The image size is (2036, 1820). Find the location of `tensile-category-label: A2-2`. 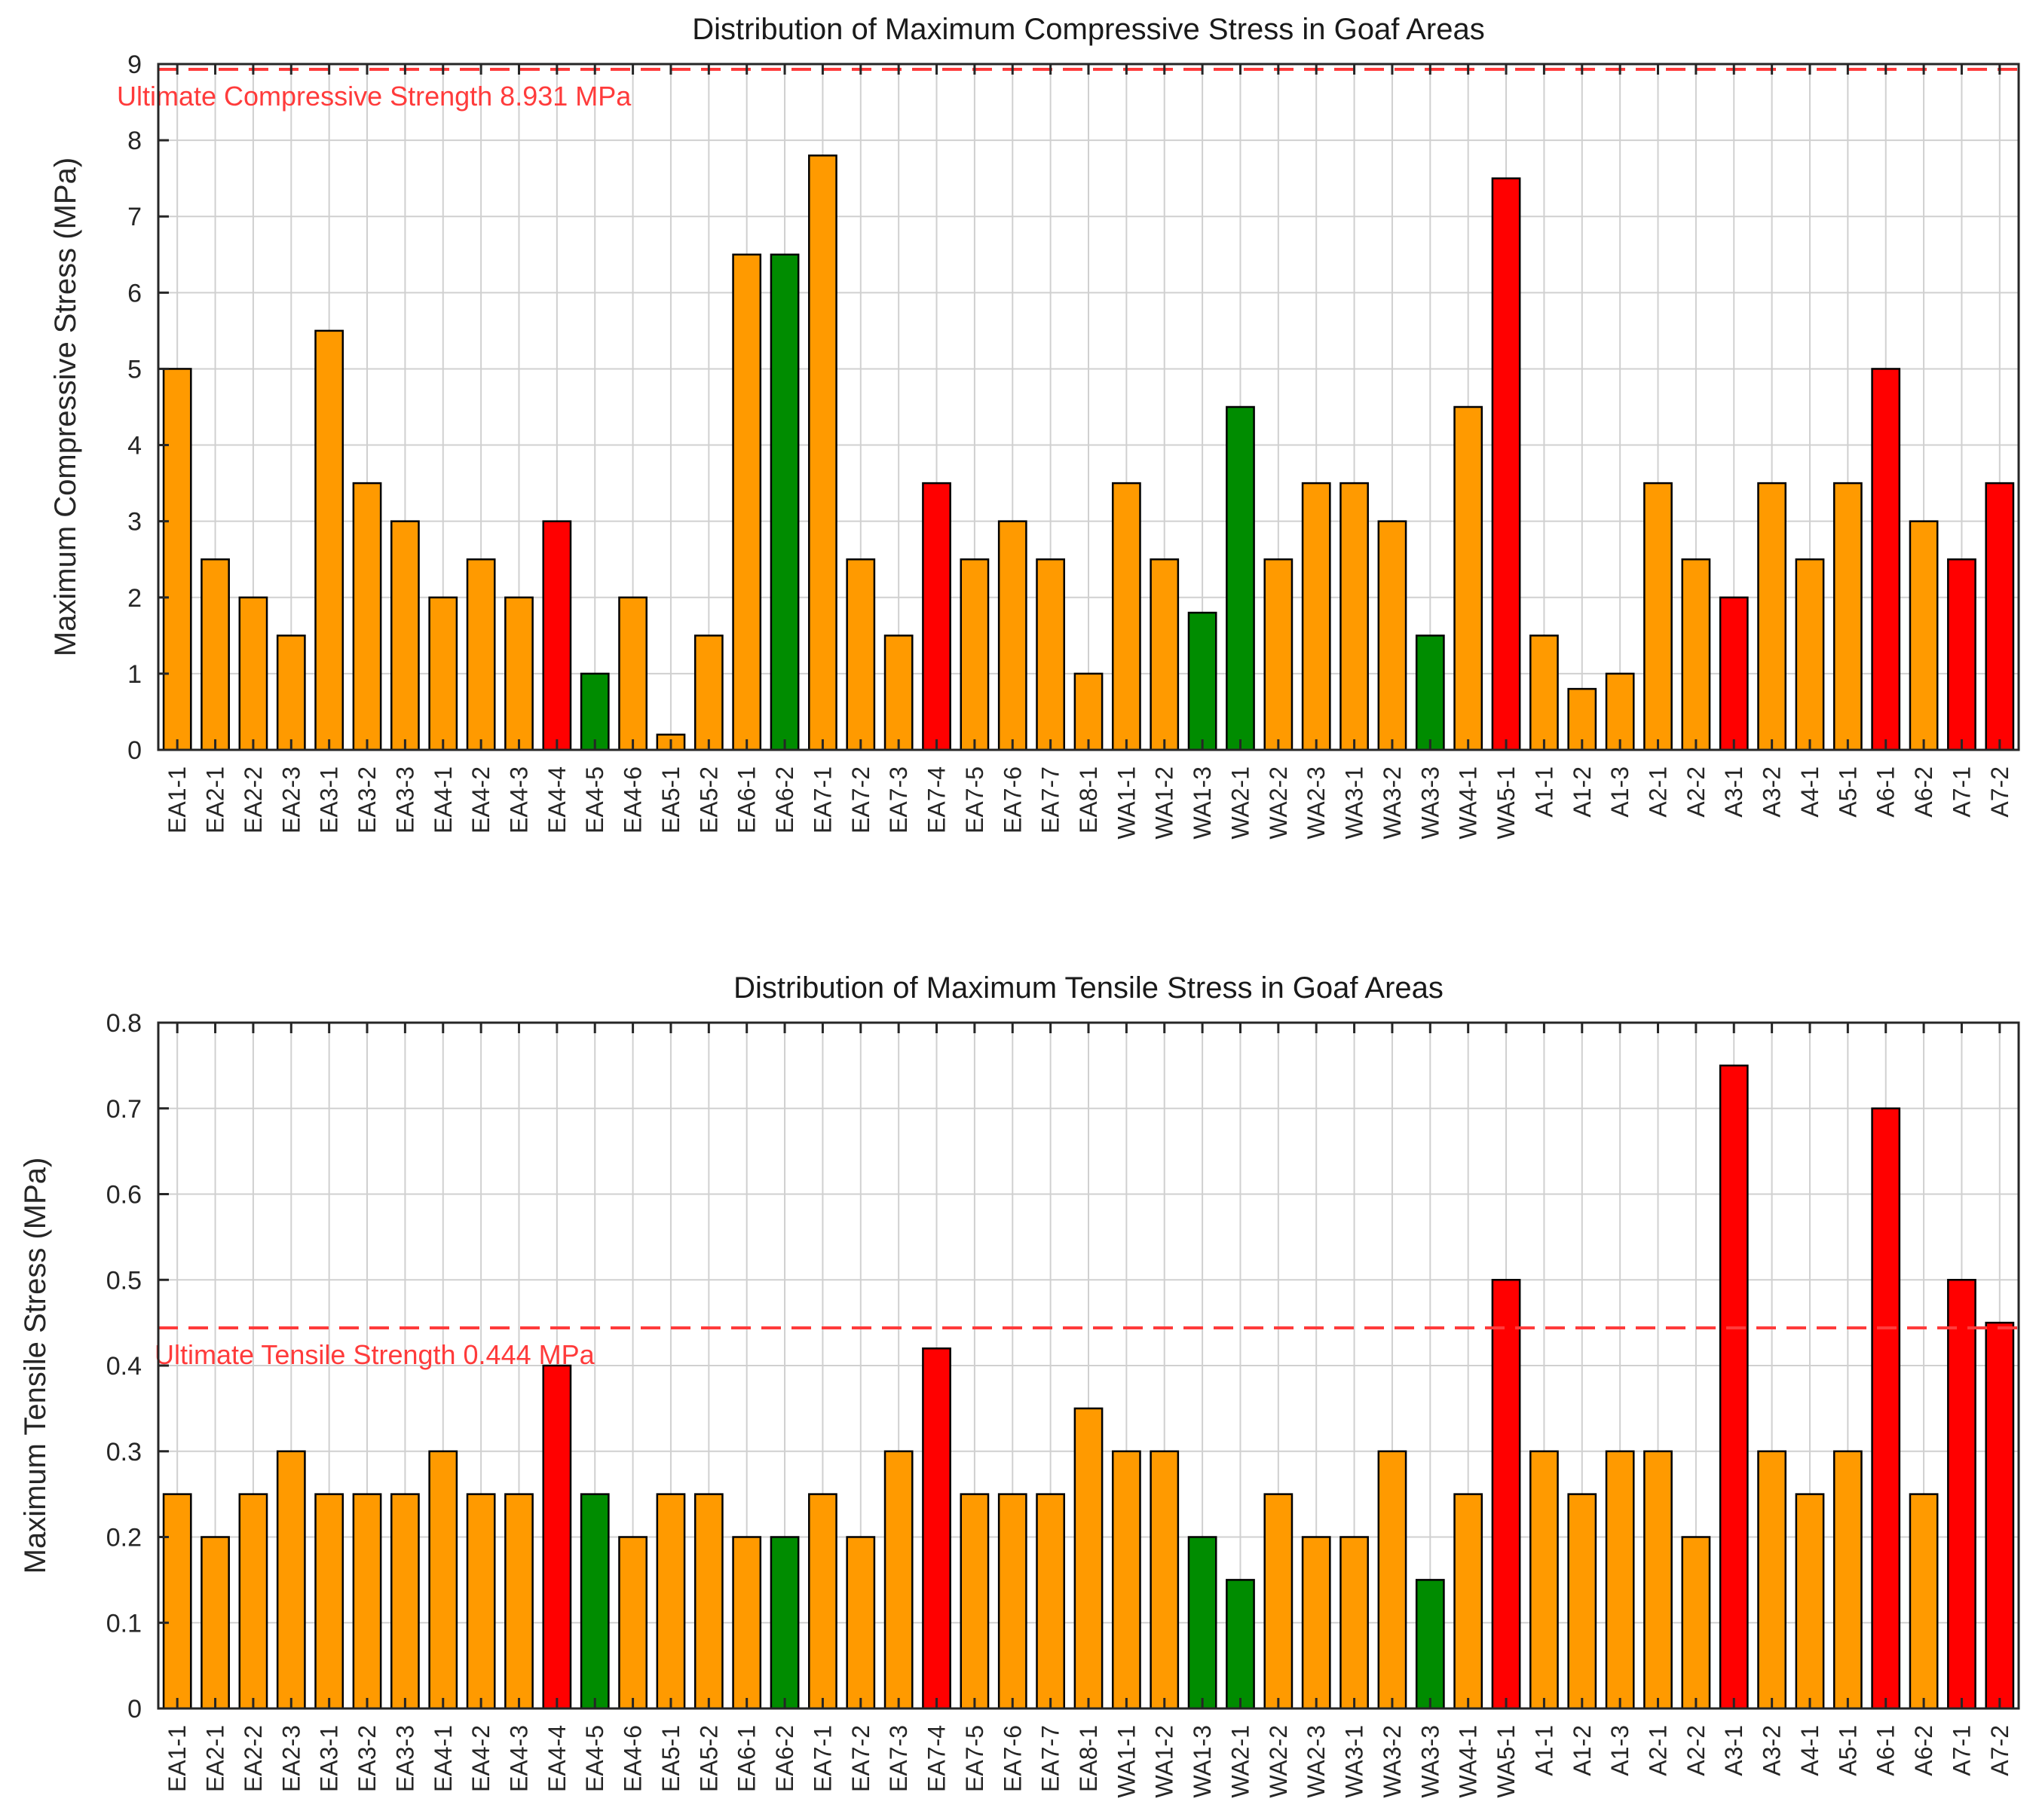

tensile-category-label: A2-2 is located at coordinates (1696, 1750).